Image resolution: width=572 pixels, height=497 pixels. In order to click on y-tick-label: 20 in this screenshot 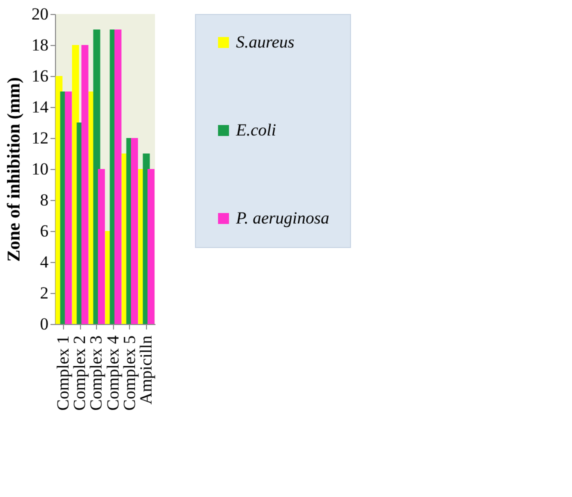, I will do `click(40, 14)`.